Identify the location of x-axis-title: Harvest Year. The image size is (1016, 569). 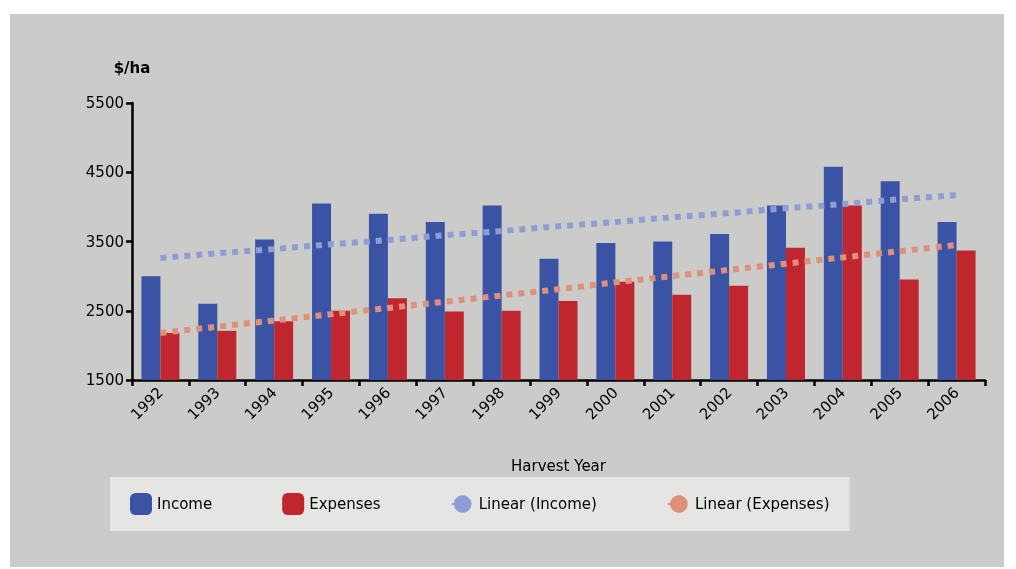
(559, 465).